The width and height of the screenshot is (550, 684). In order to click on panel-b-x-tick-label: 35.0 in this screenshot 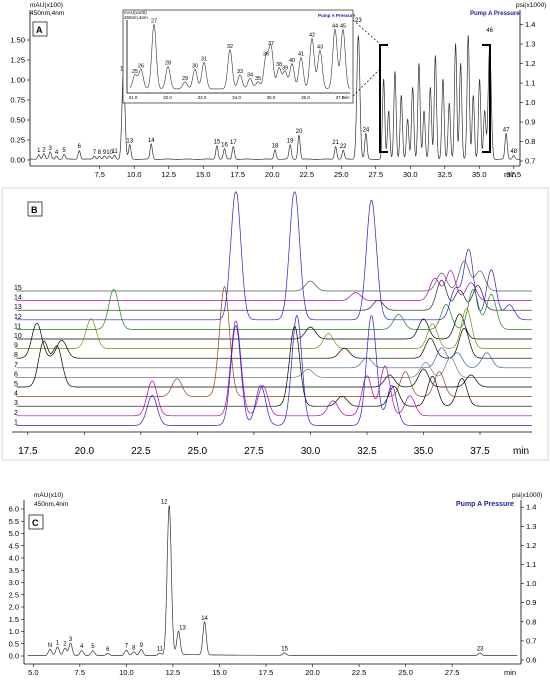, I will do `click(424, 451)`.